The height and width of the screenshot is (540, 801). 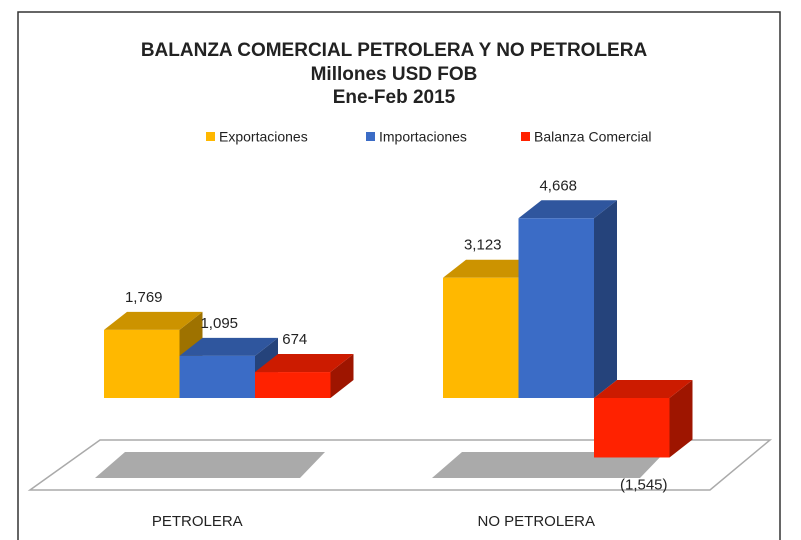 I want to click on x-tick-label: NO PETROLERA, so click(x=536, y=521).